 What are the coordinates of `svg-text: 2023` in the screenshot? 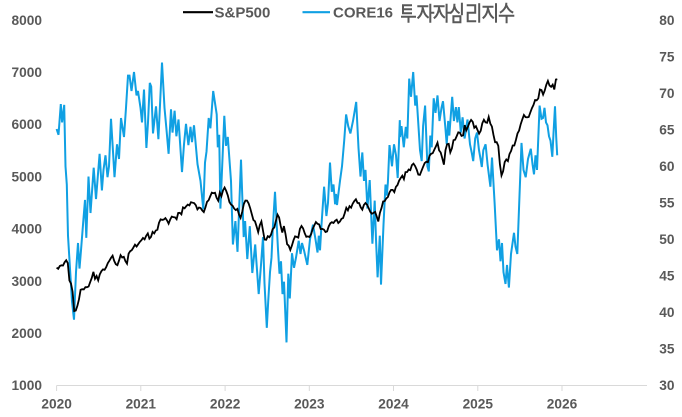 It's located at (309, 404).